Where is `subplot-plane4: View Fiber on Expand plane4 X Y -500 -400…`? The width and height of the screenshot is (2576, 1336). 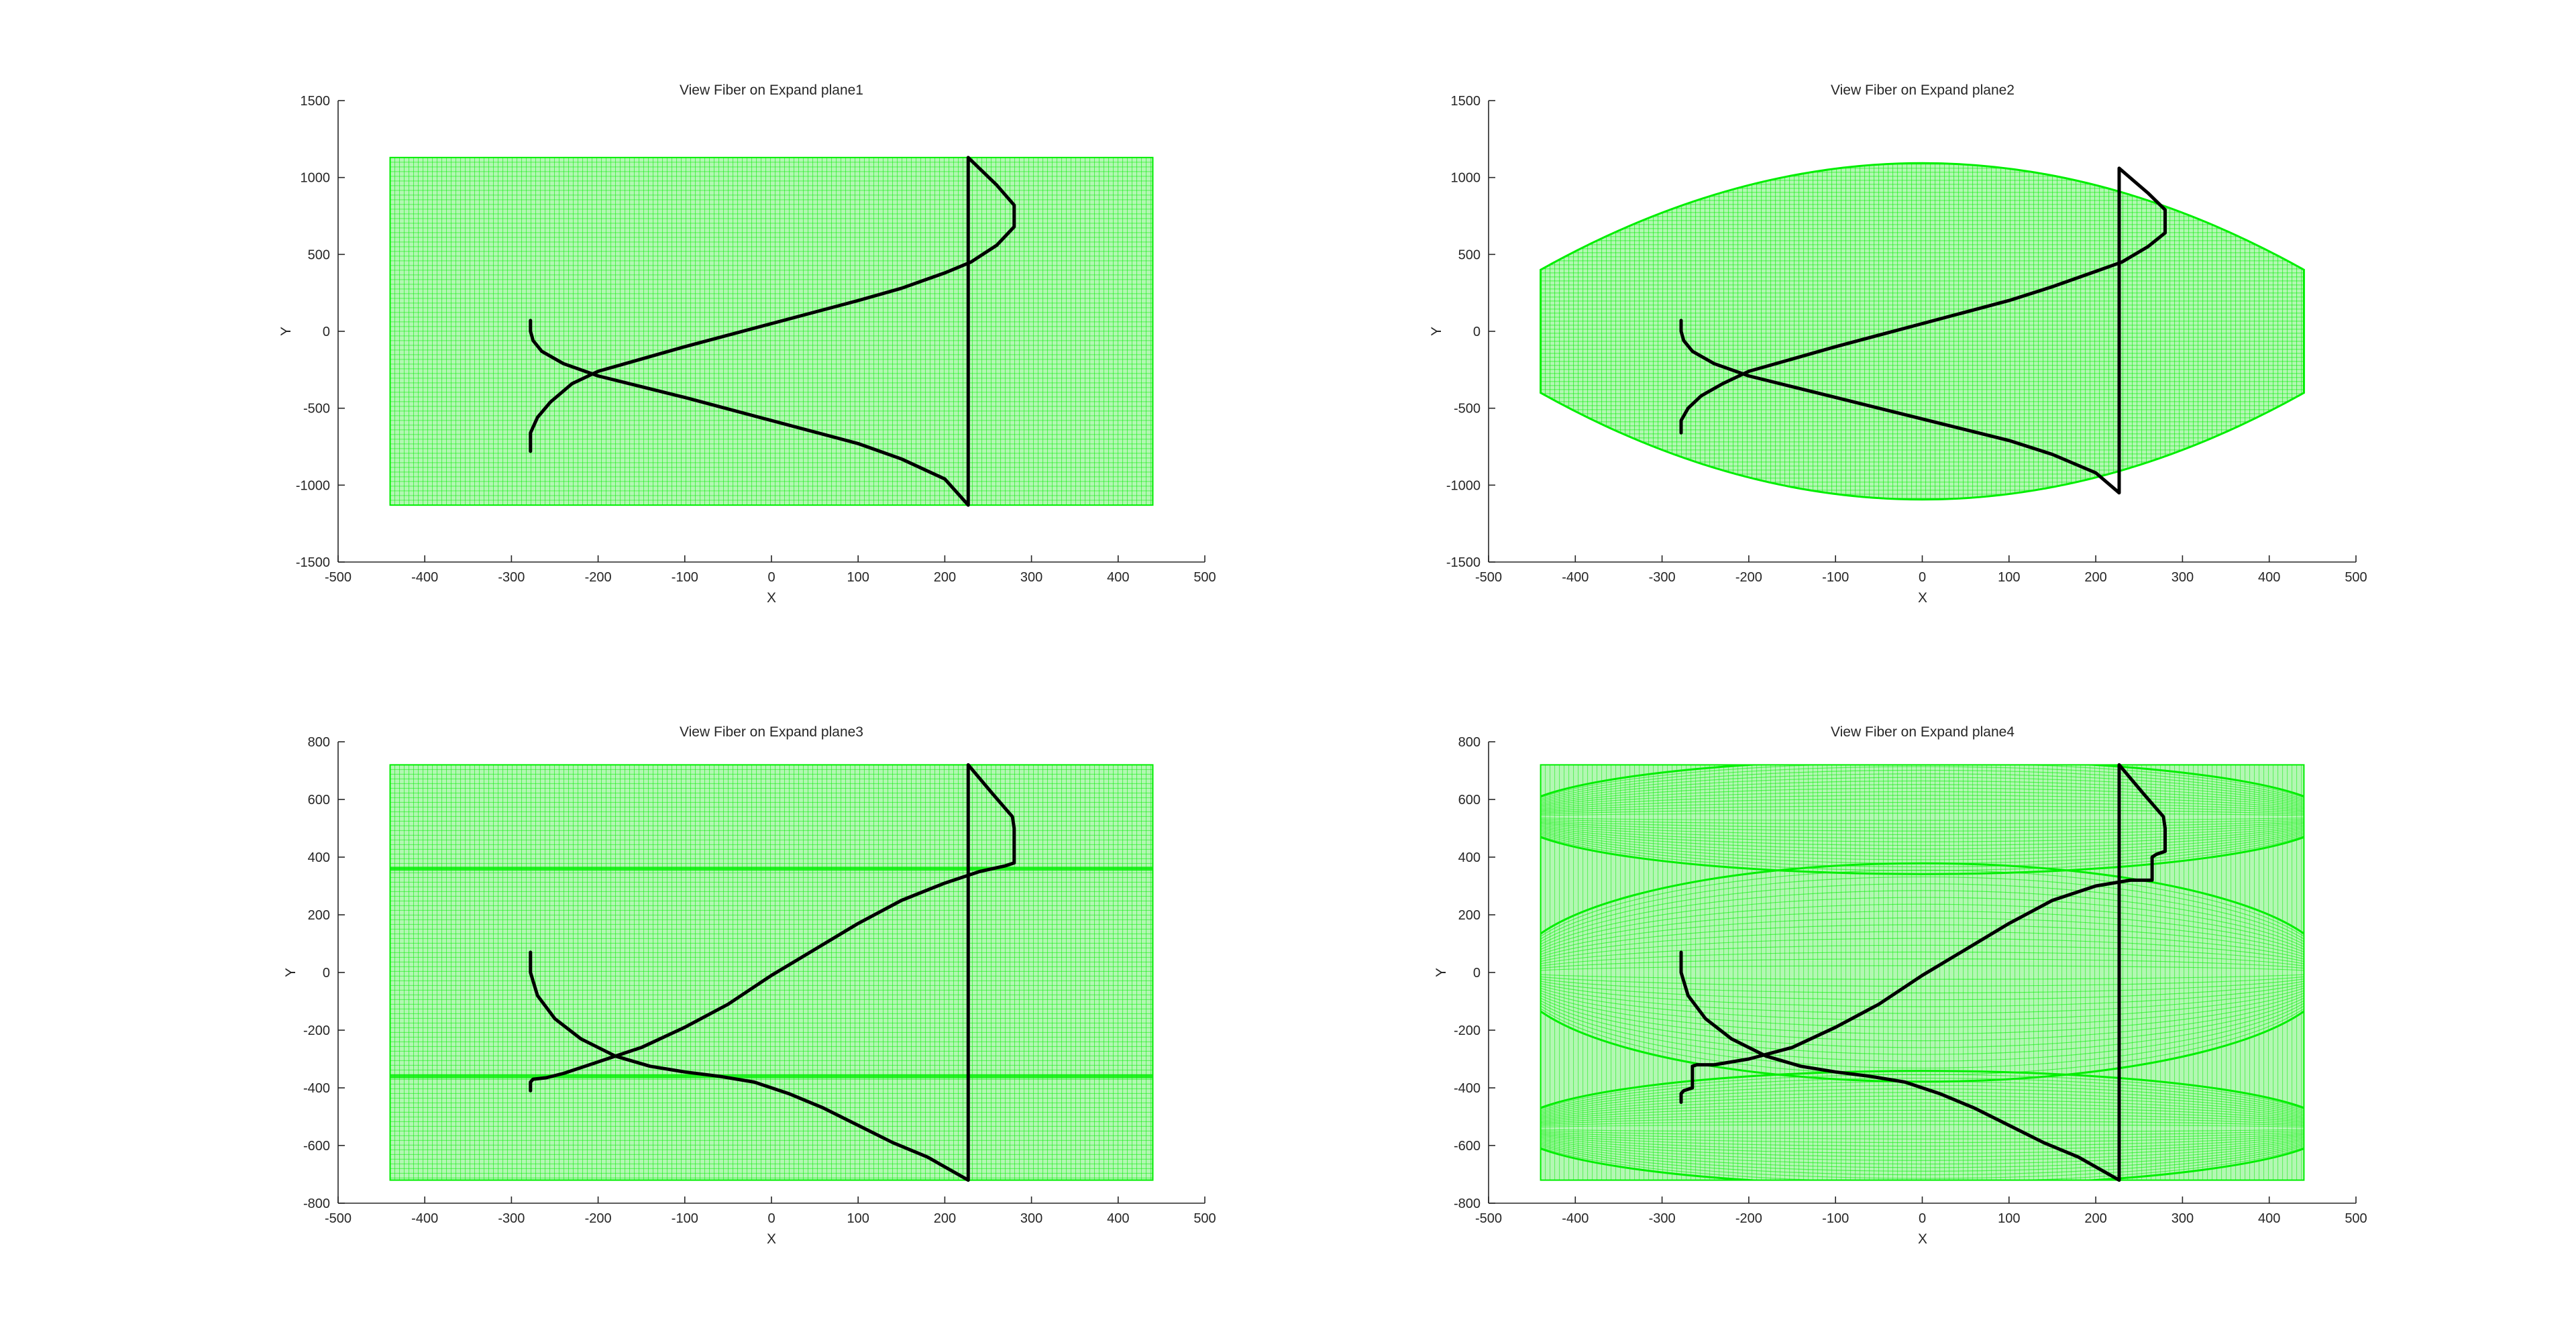 subplot-plane4: View Fiber on Expand plane4 X Y -500 -400… is located at coordinates (1900, 986).